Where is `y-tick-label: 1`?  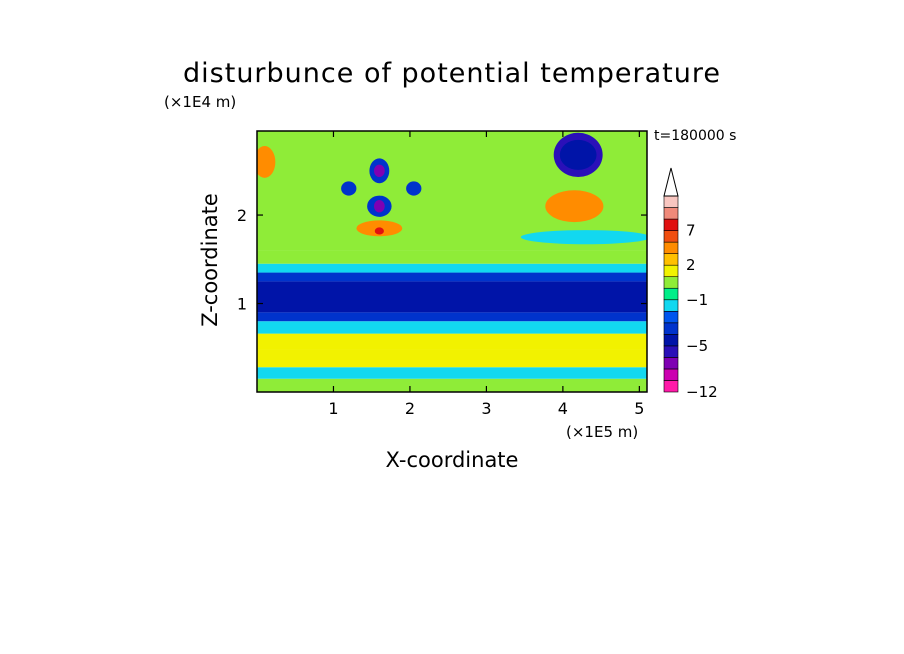
y-tick-label: 1 is located at coordinates (242, 304).